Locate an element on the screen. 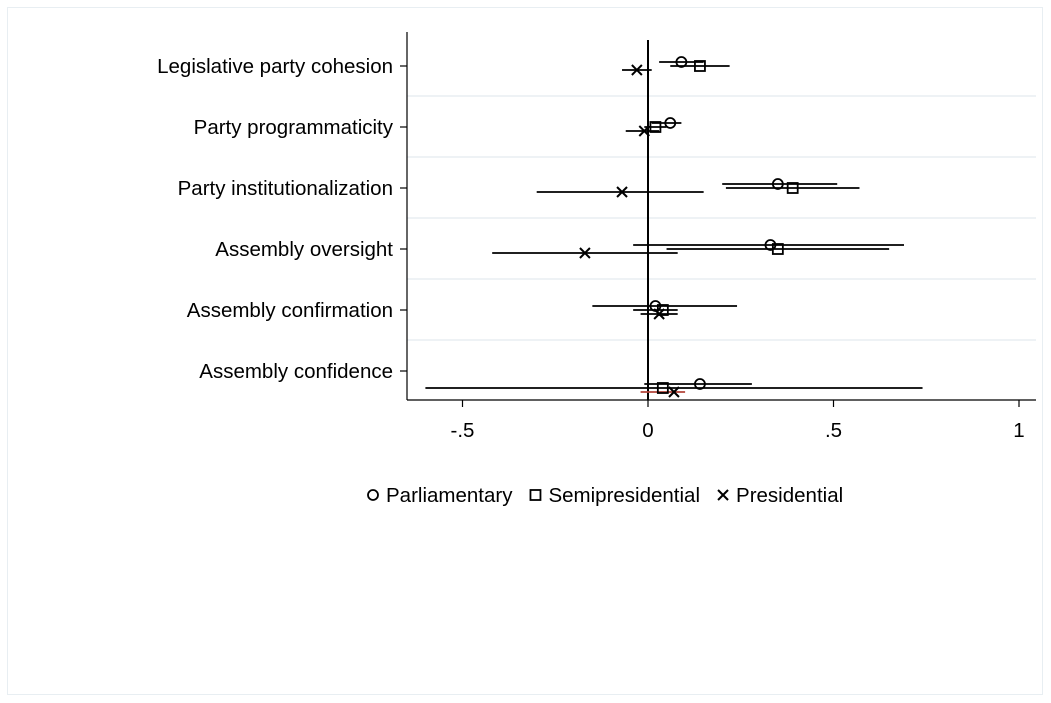  legend-label: Parliamentary is located at coordinates (449, 495).